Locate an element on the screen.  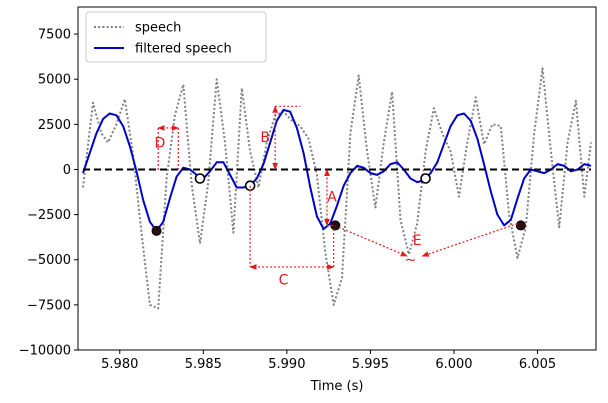
y-tick-label: 2500 is located at coordinates (54, 125).